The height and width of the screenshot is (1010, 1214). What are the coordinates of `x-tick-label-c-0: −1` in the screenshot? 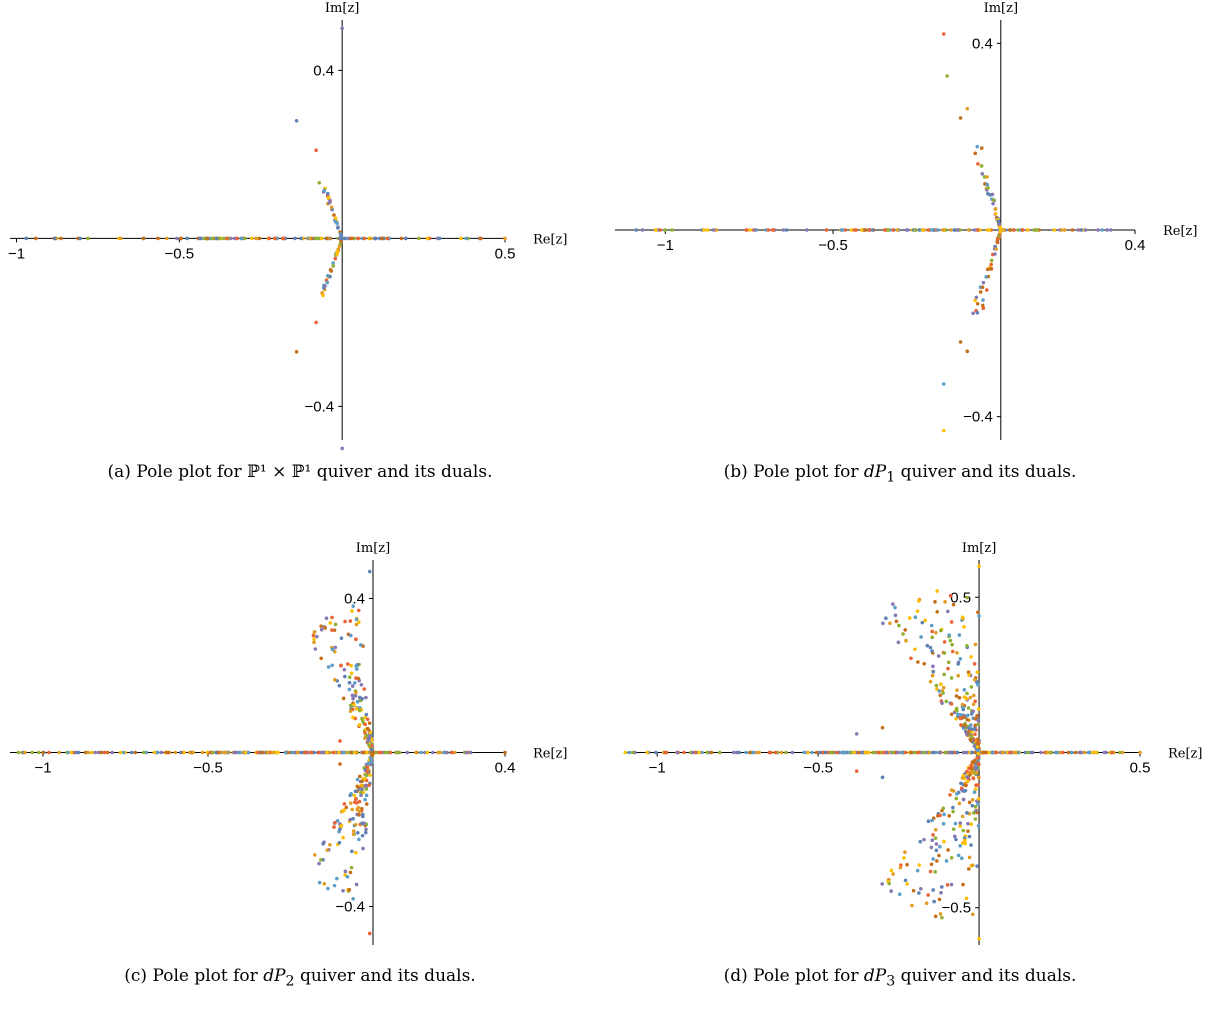 It's located at (42, 768).